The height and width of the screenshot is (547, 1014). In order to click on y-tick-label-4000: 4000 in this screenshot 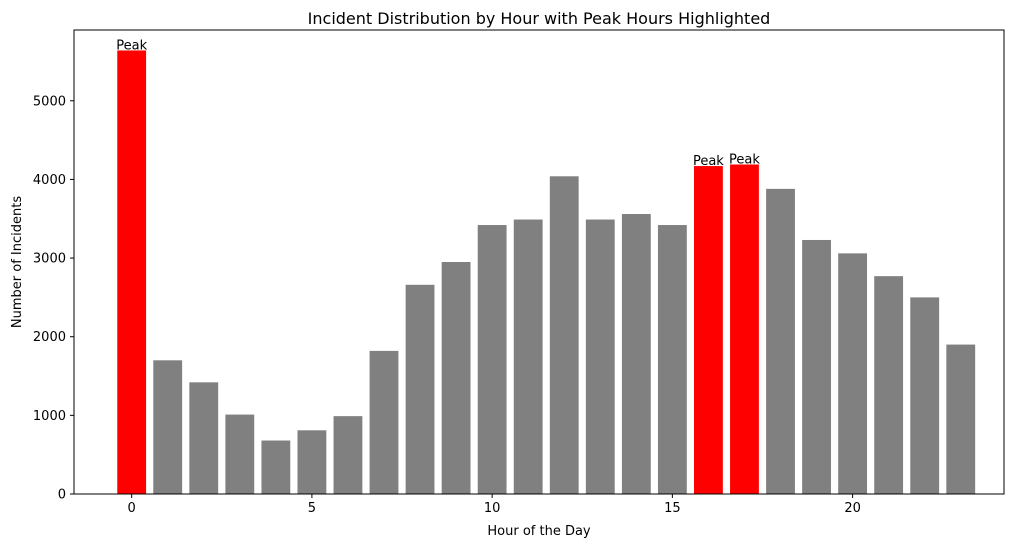, I will do `click(49, 180)`.